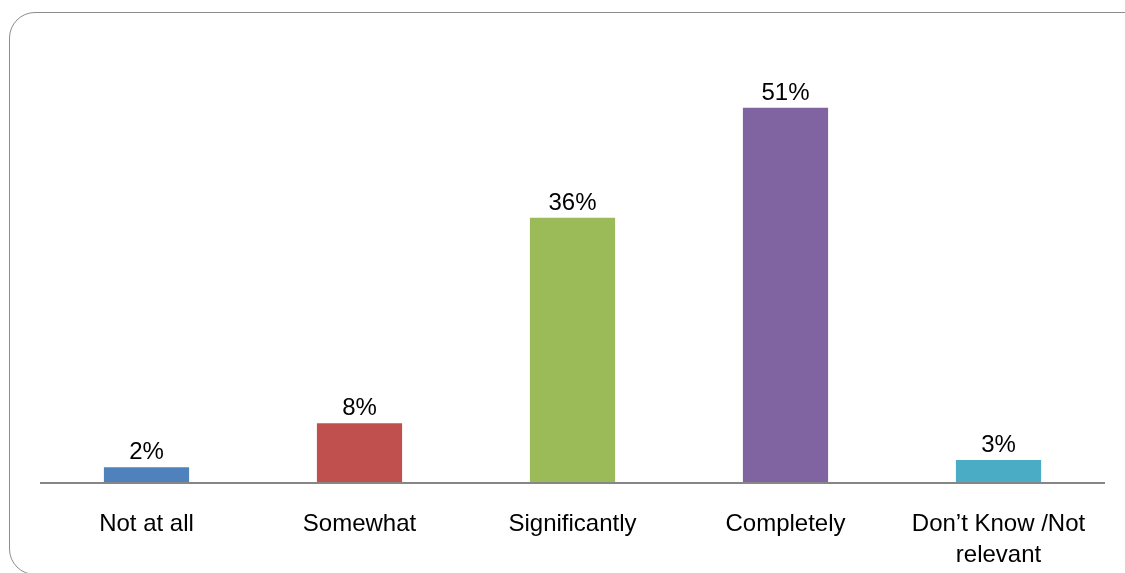 This screenshot has height=573, width=1125. Describe the element at coordinates (998, 443) in the screenshot. I see `data-label: 3%` at that location.